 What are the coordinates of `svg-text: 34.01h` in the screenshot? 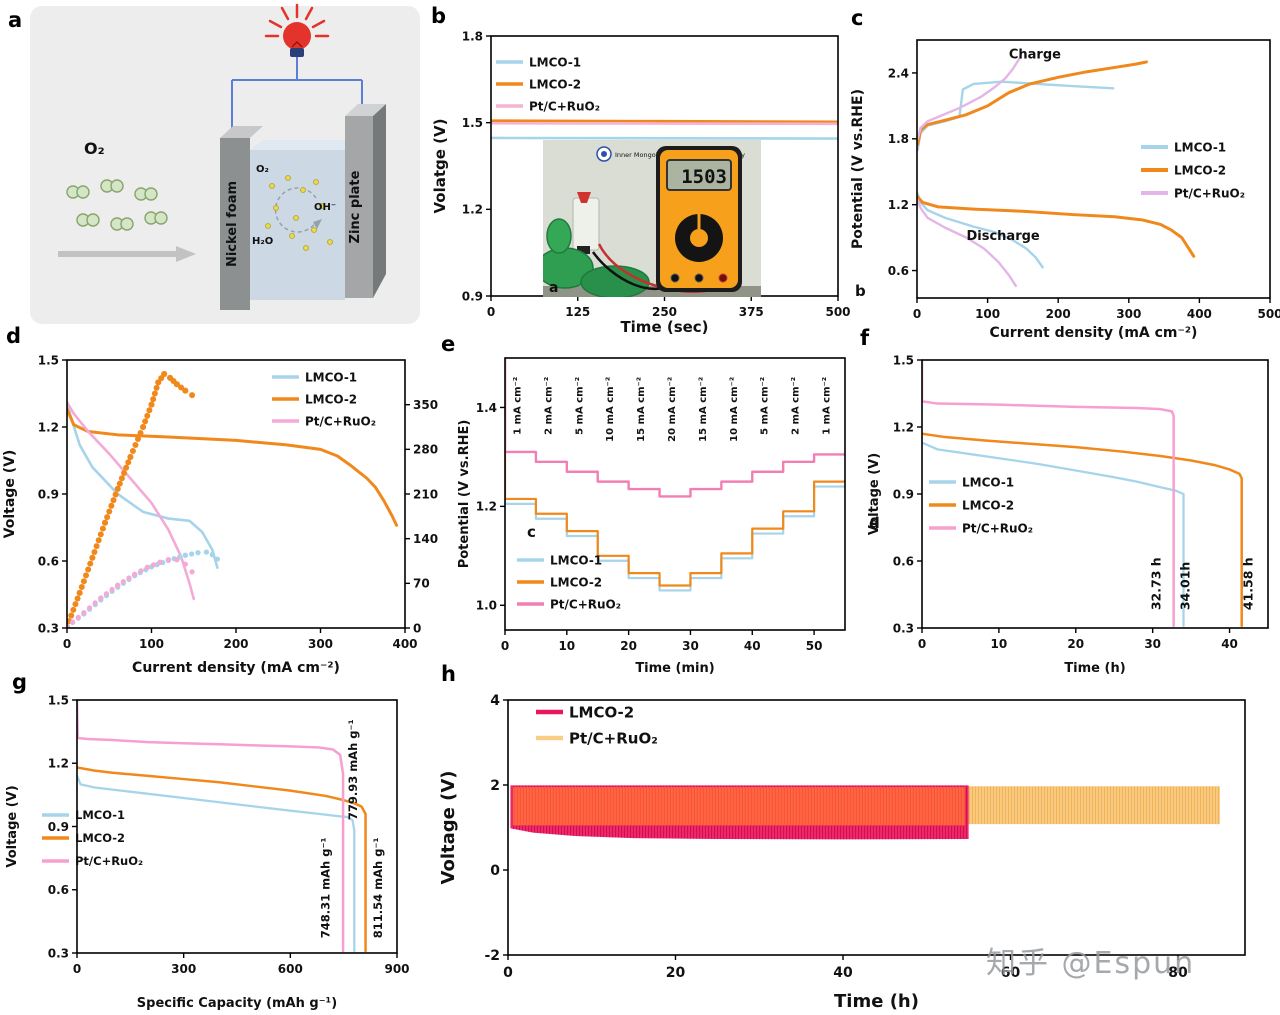 It's located at (1185, 586).